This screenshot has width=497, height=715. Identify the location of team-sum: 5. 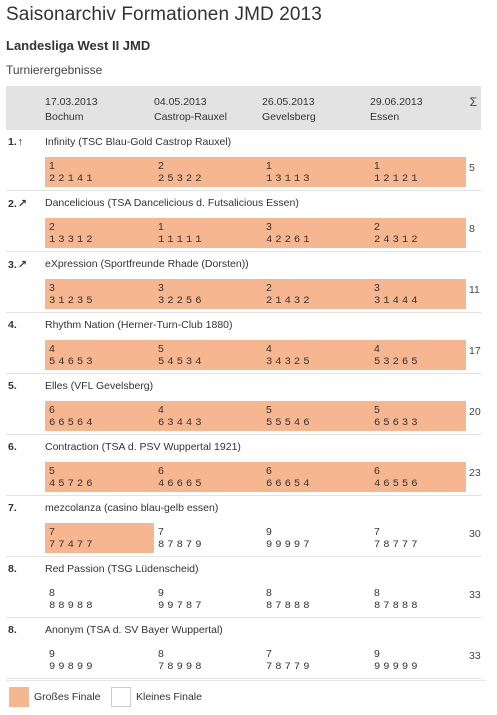
(472, 168).